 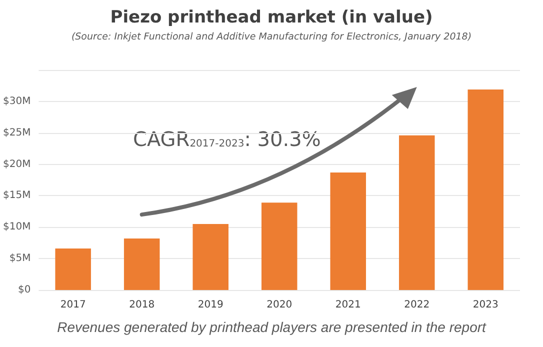 I want to click on x-tick-label: 2017, so click(x=73, y=305).